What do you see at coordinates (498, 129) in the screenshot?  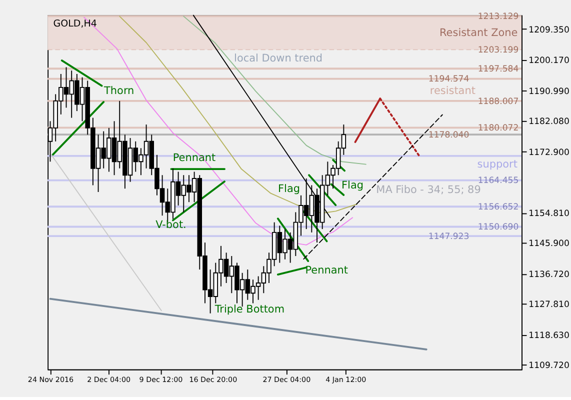 I see `ref-line-label: 1180.072` at bounding box center [498, 129].